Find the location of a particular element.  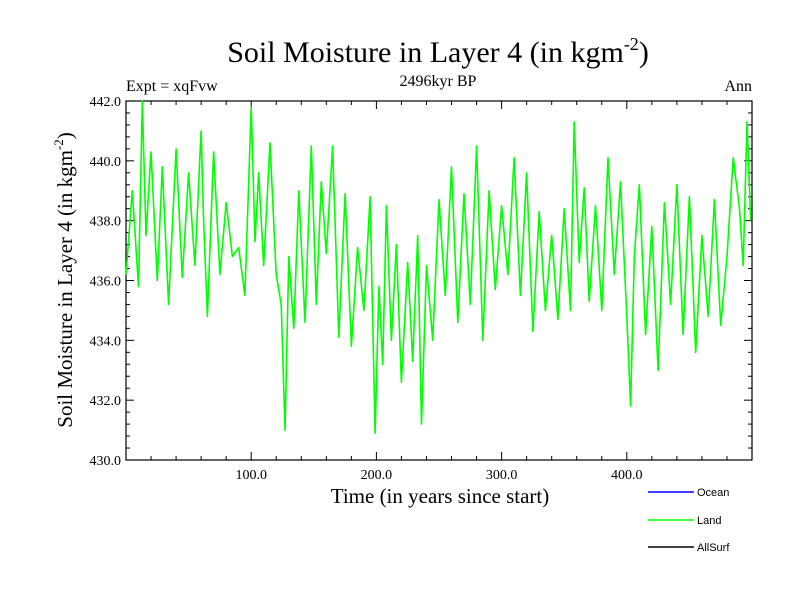

y-tick-label: 436.0 is located at coordinates (106, 282).